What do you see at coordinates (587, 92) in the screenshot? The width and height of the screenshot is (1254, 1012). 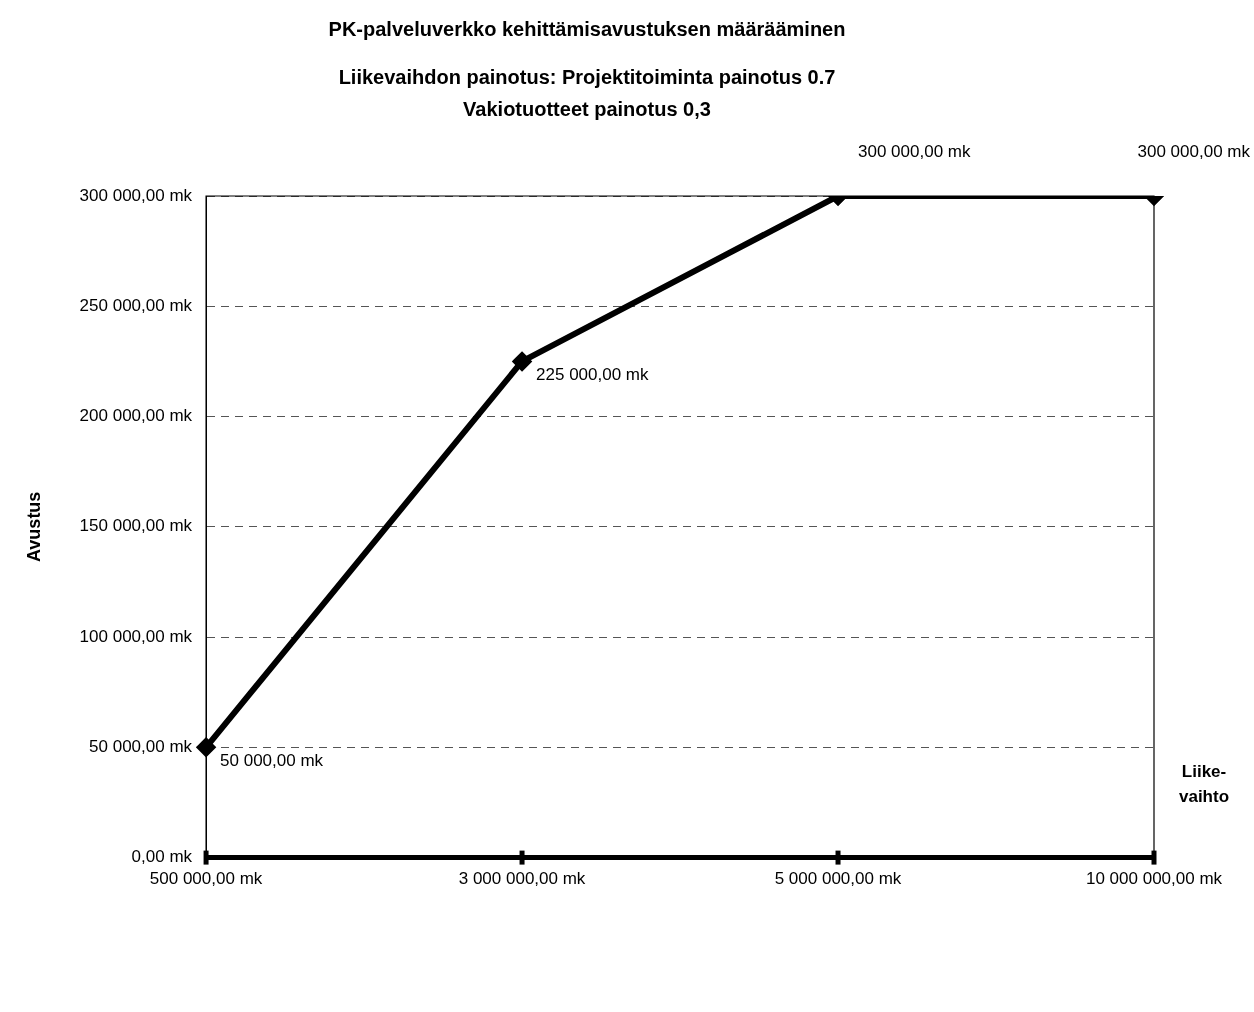 I see `chart-subtitle: Liikevaihdon painotus: Projektitoiminta painotus 0.7 Vakiotuotteet painotus 0,3` at bounding box center [587, 92].